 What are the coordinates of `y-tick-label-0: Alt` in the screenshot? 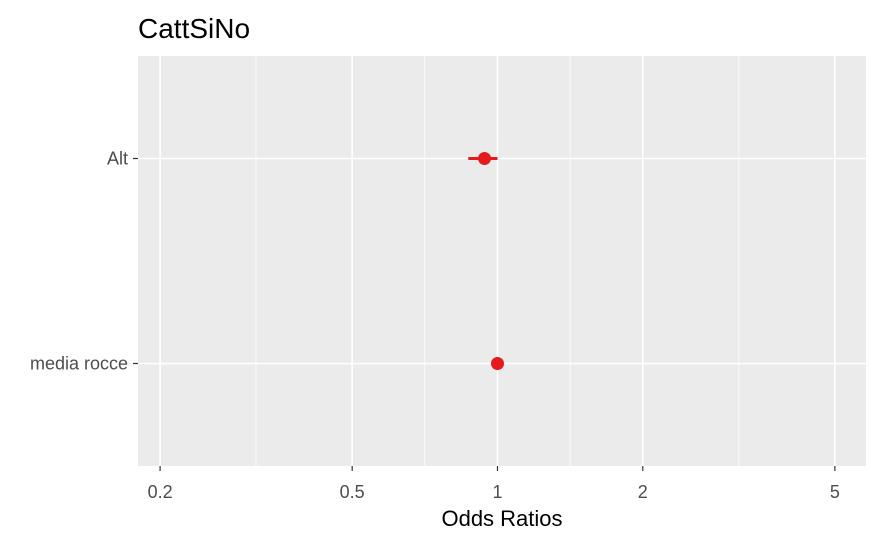 It's located at (117, 159).